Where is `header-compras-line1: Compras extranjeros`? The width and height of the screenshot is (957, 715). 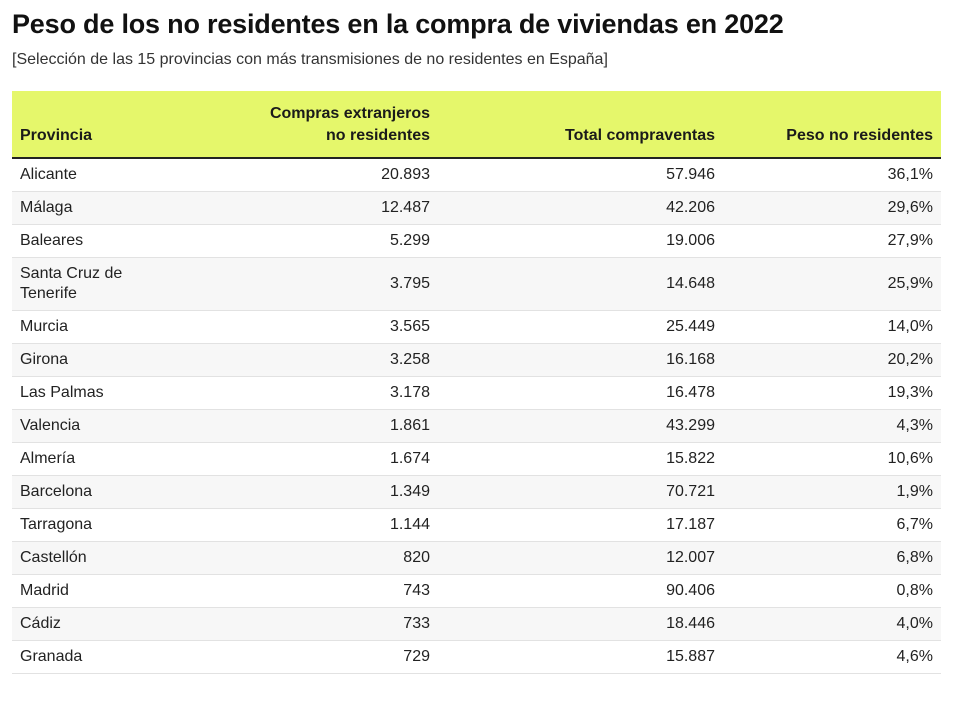 header-compras-line1: Compras extranjeros is located at coordinates (349, 113).